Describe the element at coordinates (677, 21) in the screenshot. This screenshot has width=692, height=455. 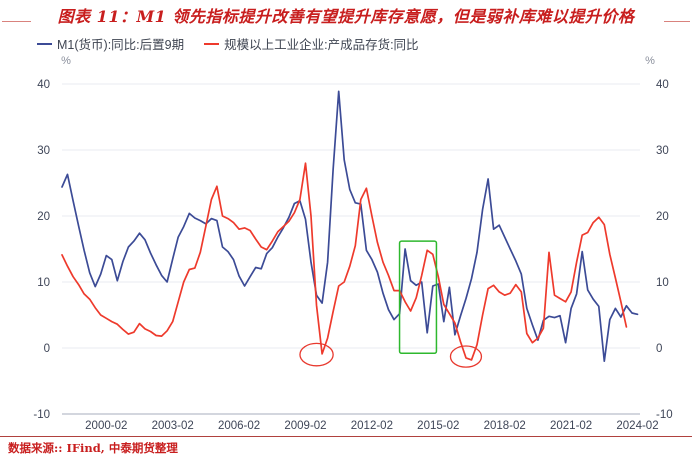
I see `title-flank-line-right` at that location.